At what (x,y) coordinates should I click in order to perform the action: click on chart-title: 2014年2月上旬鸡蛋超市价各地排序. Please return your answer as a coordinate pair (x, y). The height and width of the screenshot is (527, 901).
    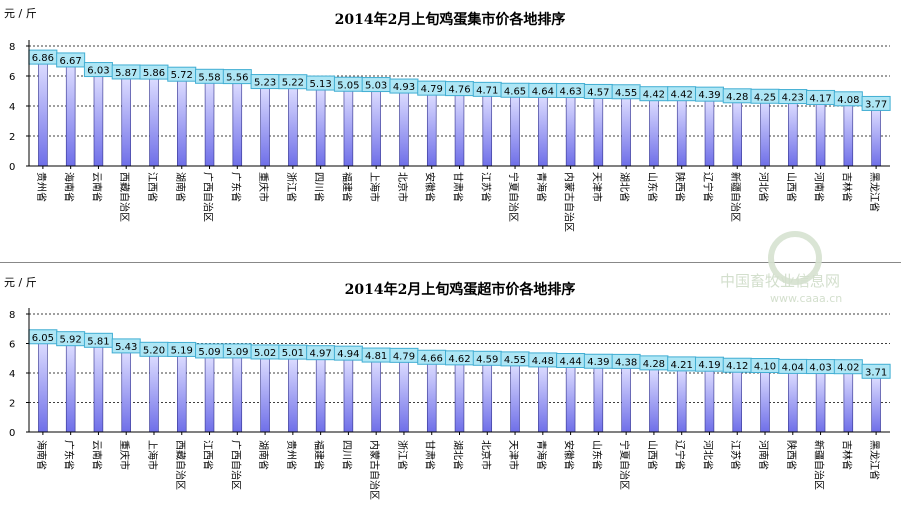
    Looking at the image, I should click on (460, 289).